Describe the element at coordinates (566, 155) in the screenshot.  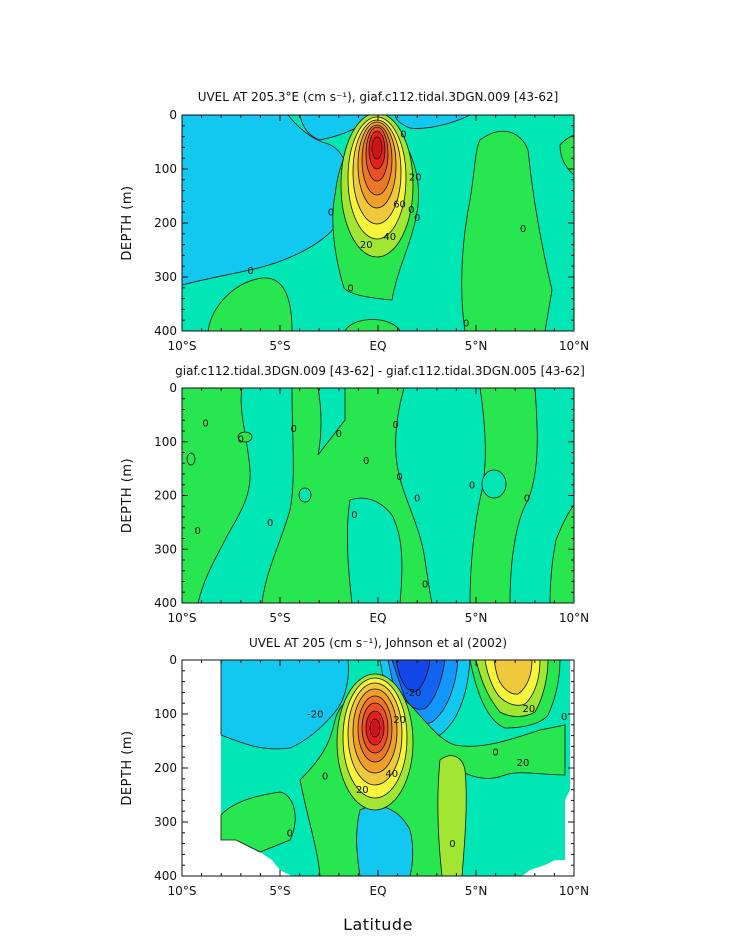
I see `panel-1-region-positive-right-edge` at that location.